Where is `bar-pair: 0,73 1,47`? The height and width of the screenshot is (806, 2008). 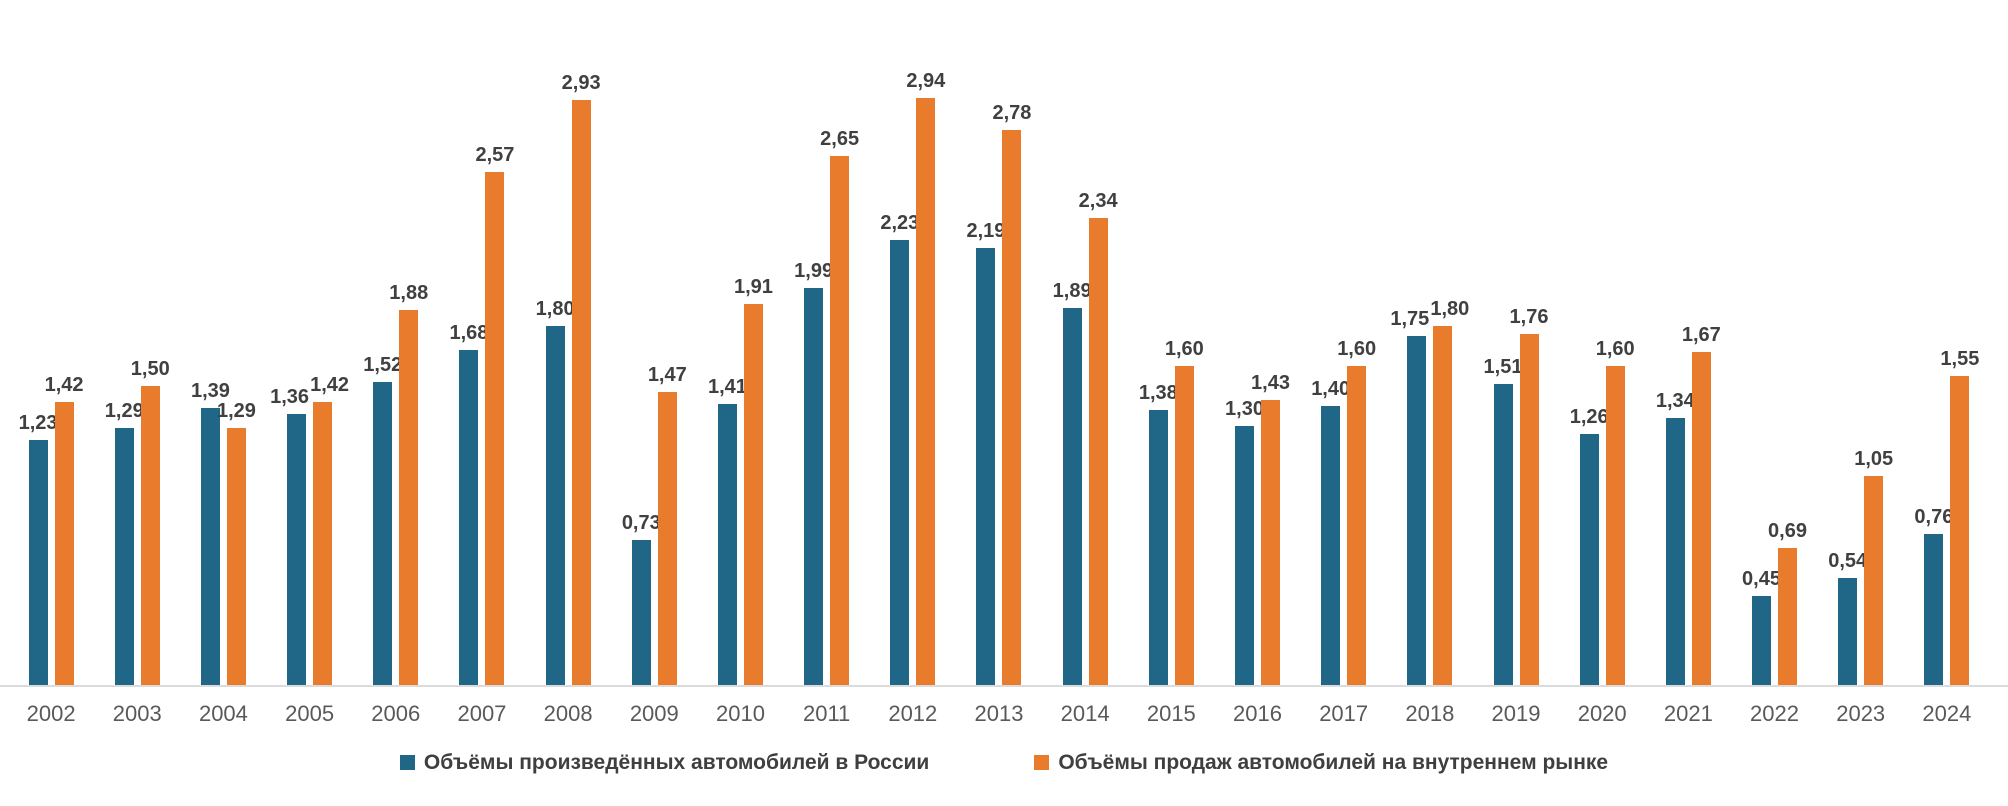 bar-pair: 0,73 1,47 is located at coordinates (654, 525).